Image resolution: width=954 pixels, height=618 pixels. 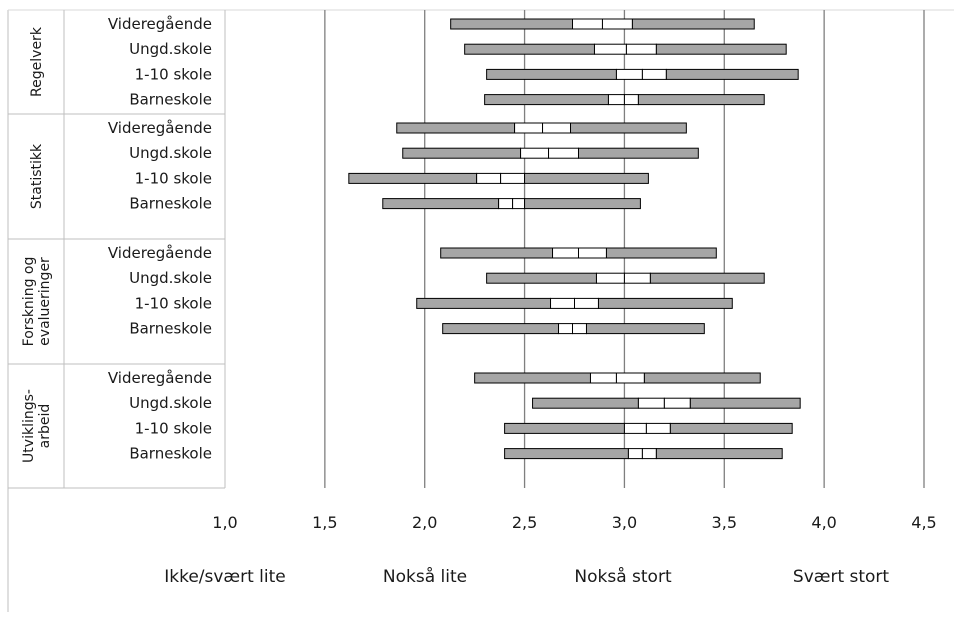 I want to click on scale-label: Ikke/svært lite, so click(x=225, y=577).